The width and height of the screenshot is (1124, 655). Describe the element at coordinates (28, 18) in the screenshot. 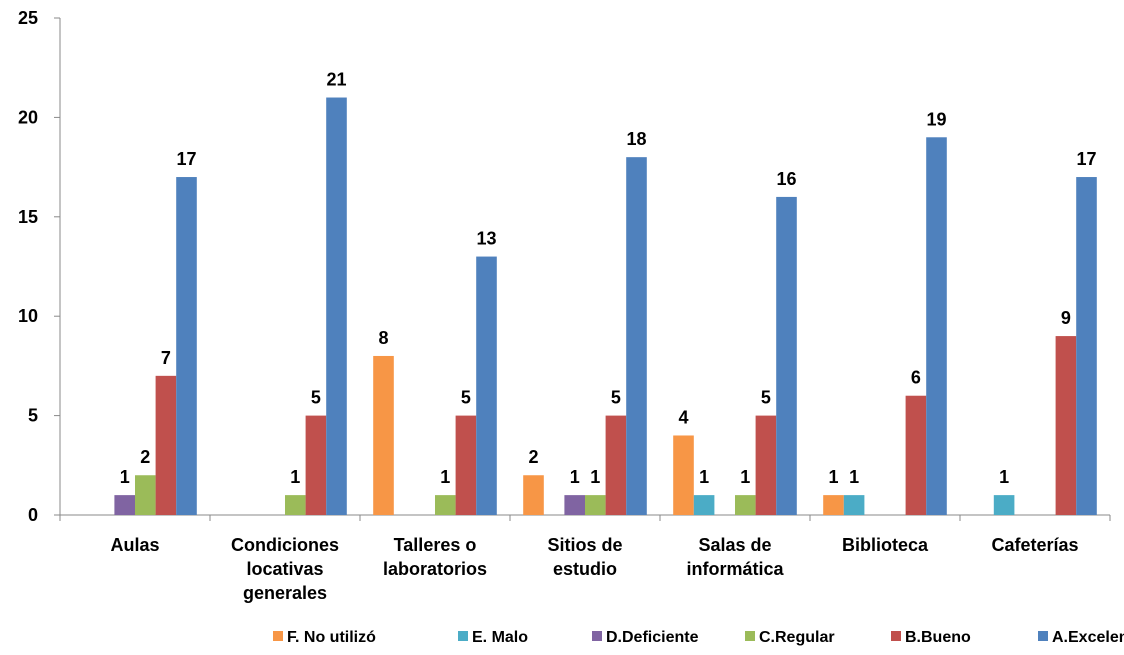

I see `y-tick-label: 25` at that location.